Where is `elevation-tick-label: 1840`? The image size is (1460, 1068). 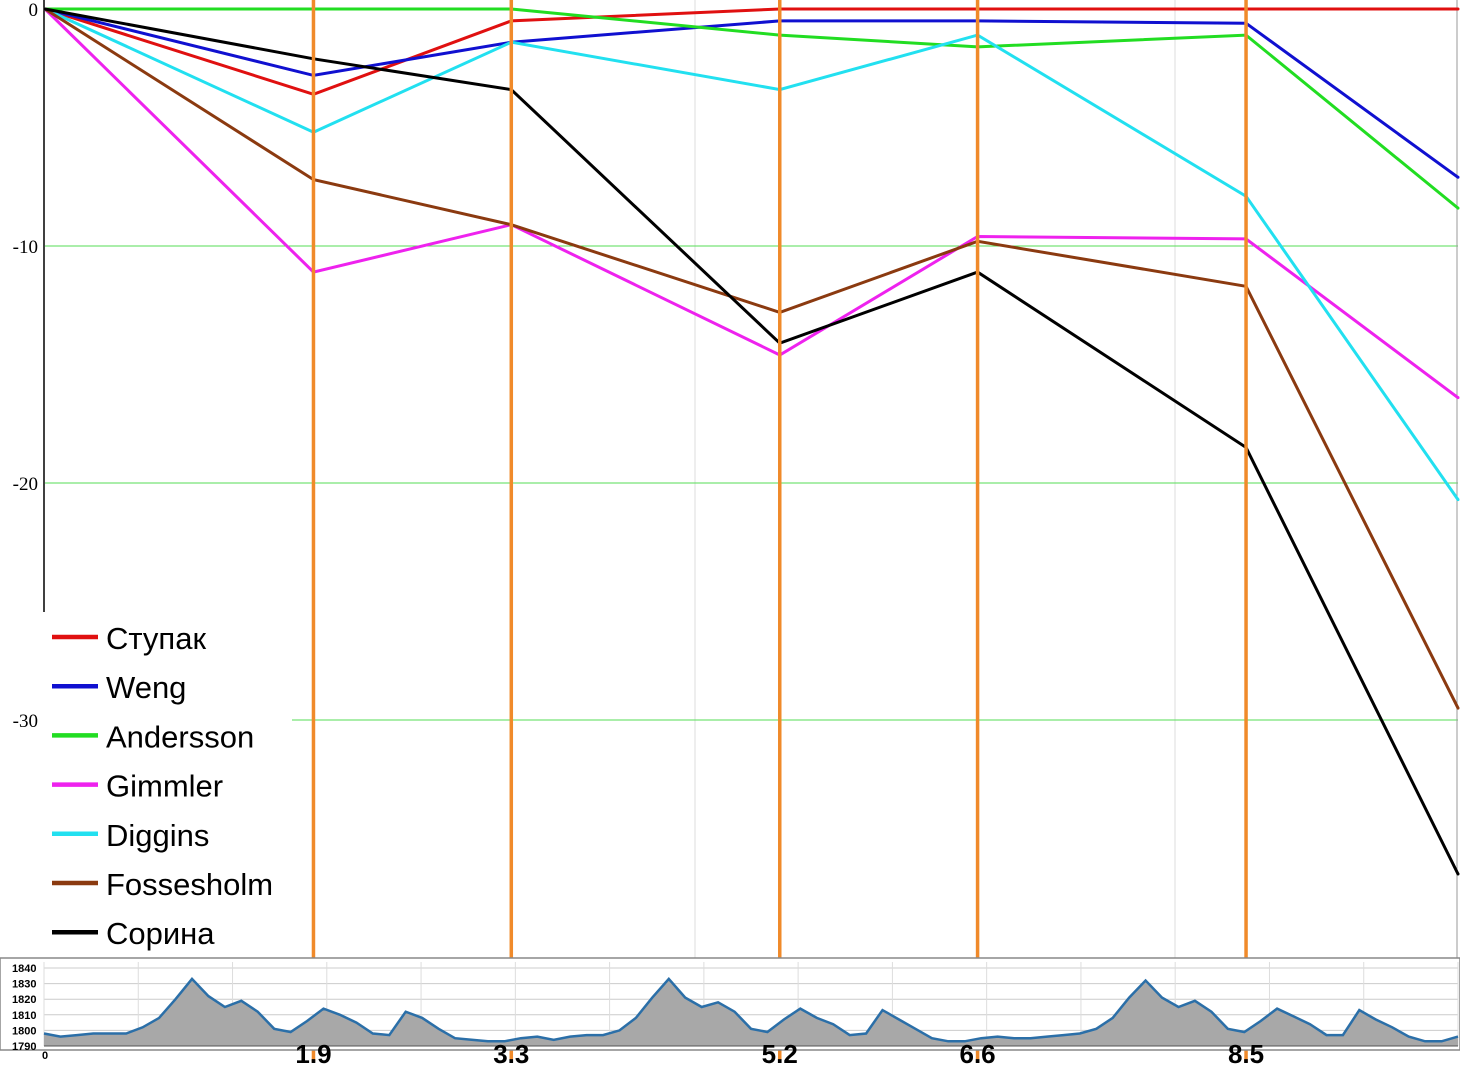 elevation-tick-label: 1840 is located at coordinates (24, 969).